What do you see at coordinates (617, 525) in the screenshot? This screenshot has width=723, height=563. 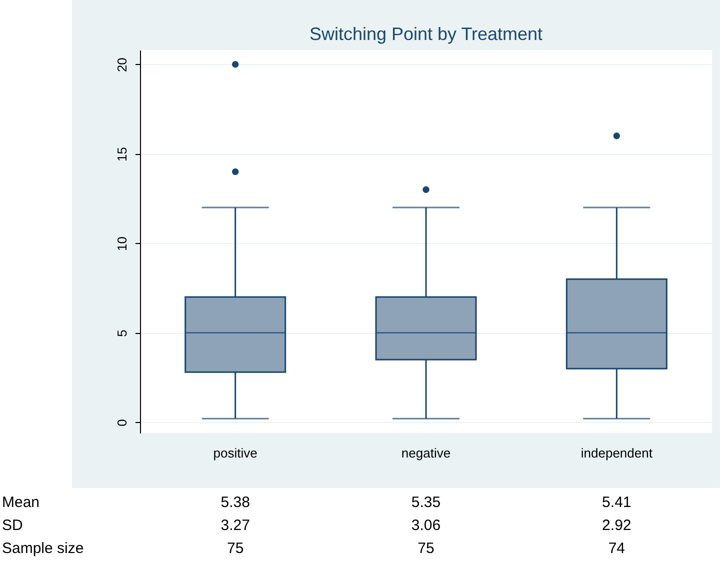 I see `text: 2.92` at bounding box center [617, 525].